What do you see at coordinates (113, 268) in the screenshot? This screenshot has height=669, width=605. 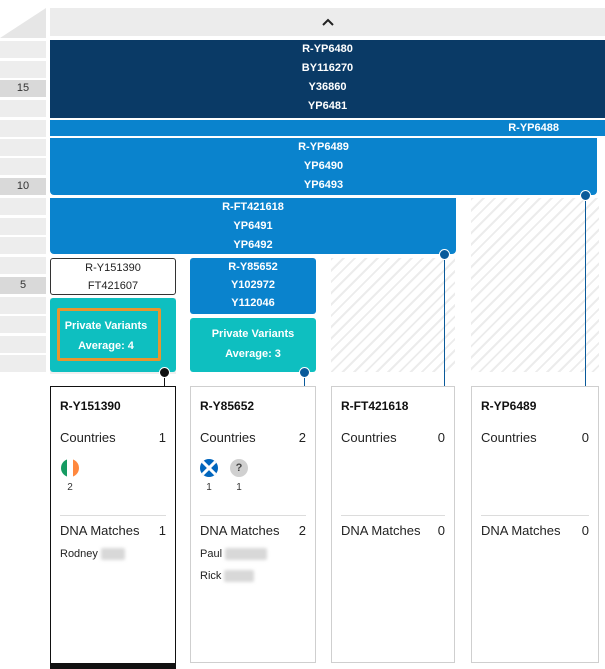 I see `block-line: R-Y151390` at bounding box center [113, 268].